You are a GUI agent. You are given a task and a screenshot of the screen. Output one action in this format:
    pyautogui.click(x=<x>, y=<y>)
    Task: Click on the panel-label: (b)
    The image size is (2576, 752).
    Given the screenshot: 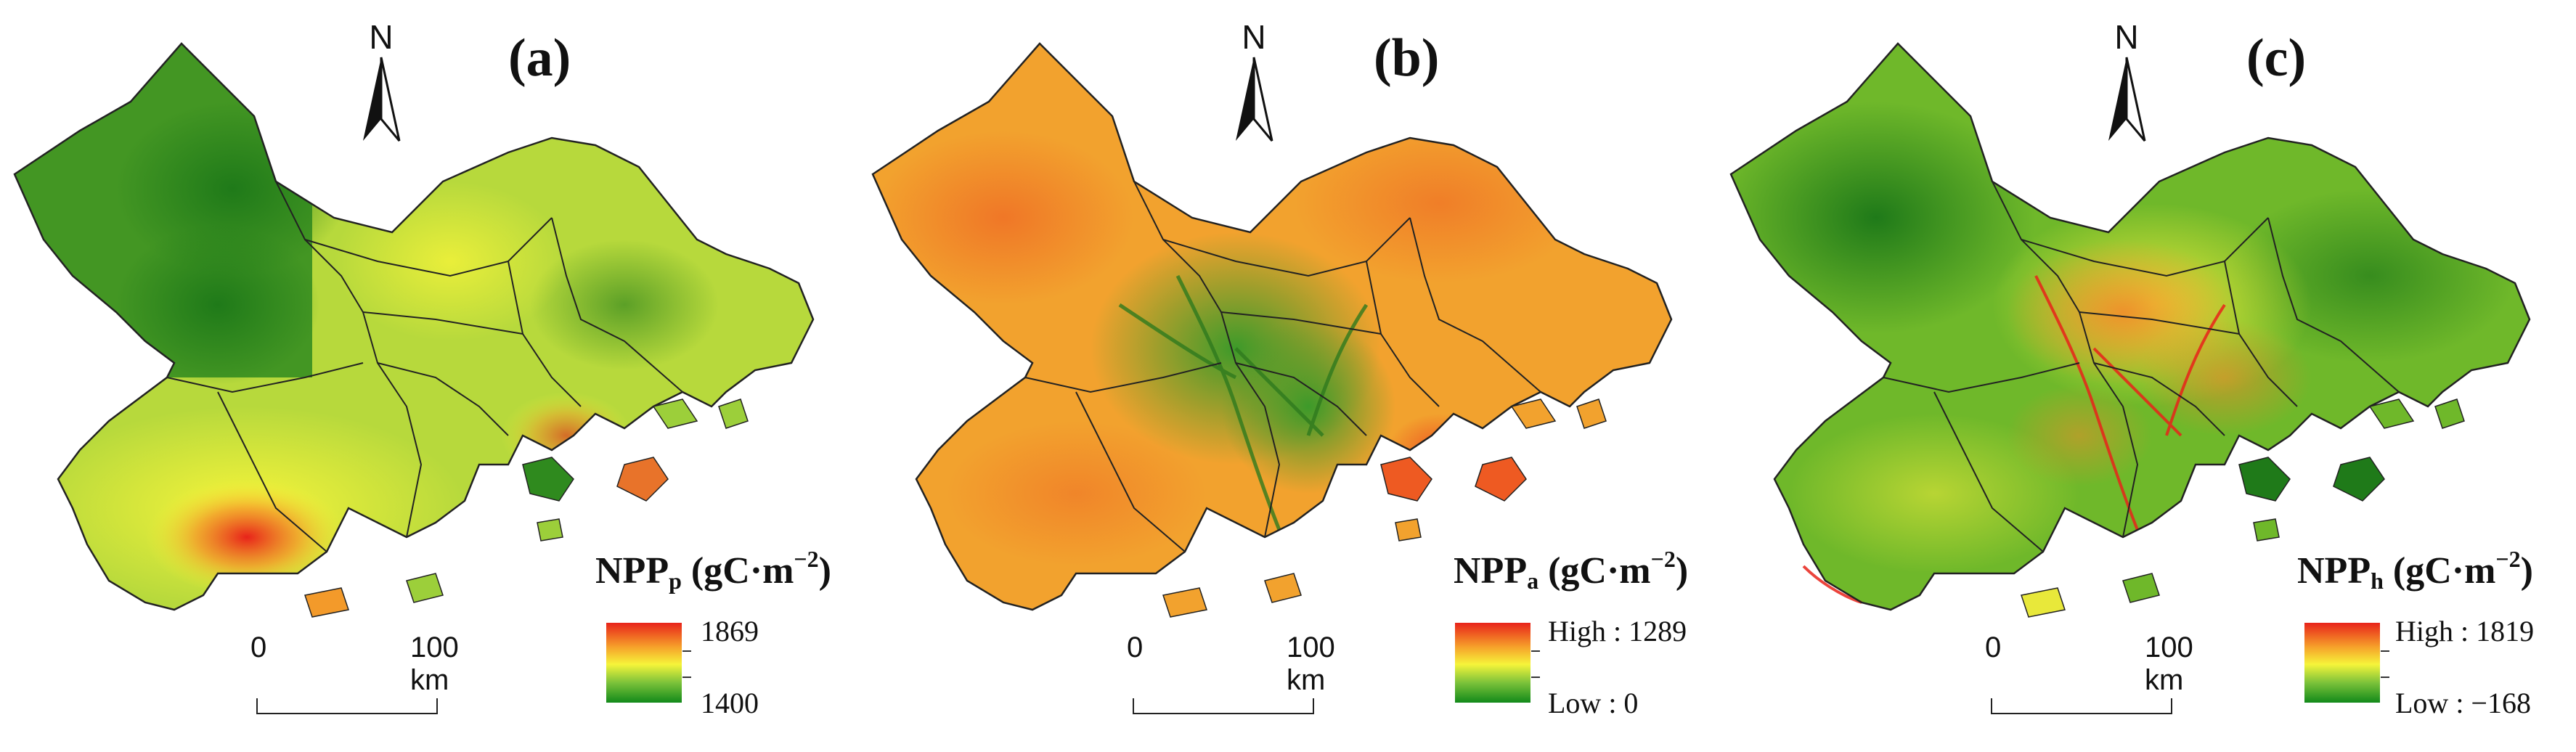 What is the action you would take?
    pyautogui.click(x=1407, y=58)
    